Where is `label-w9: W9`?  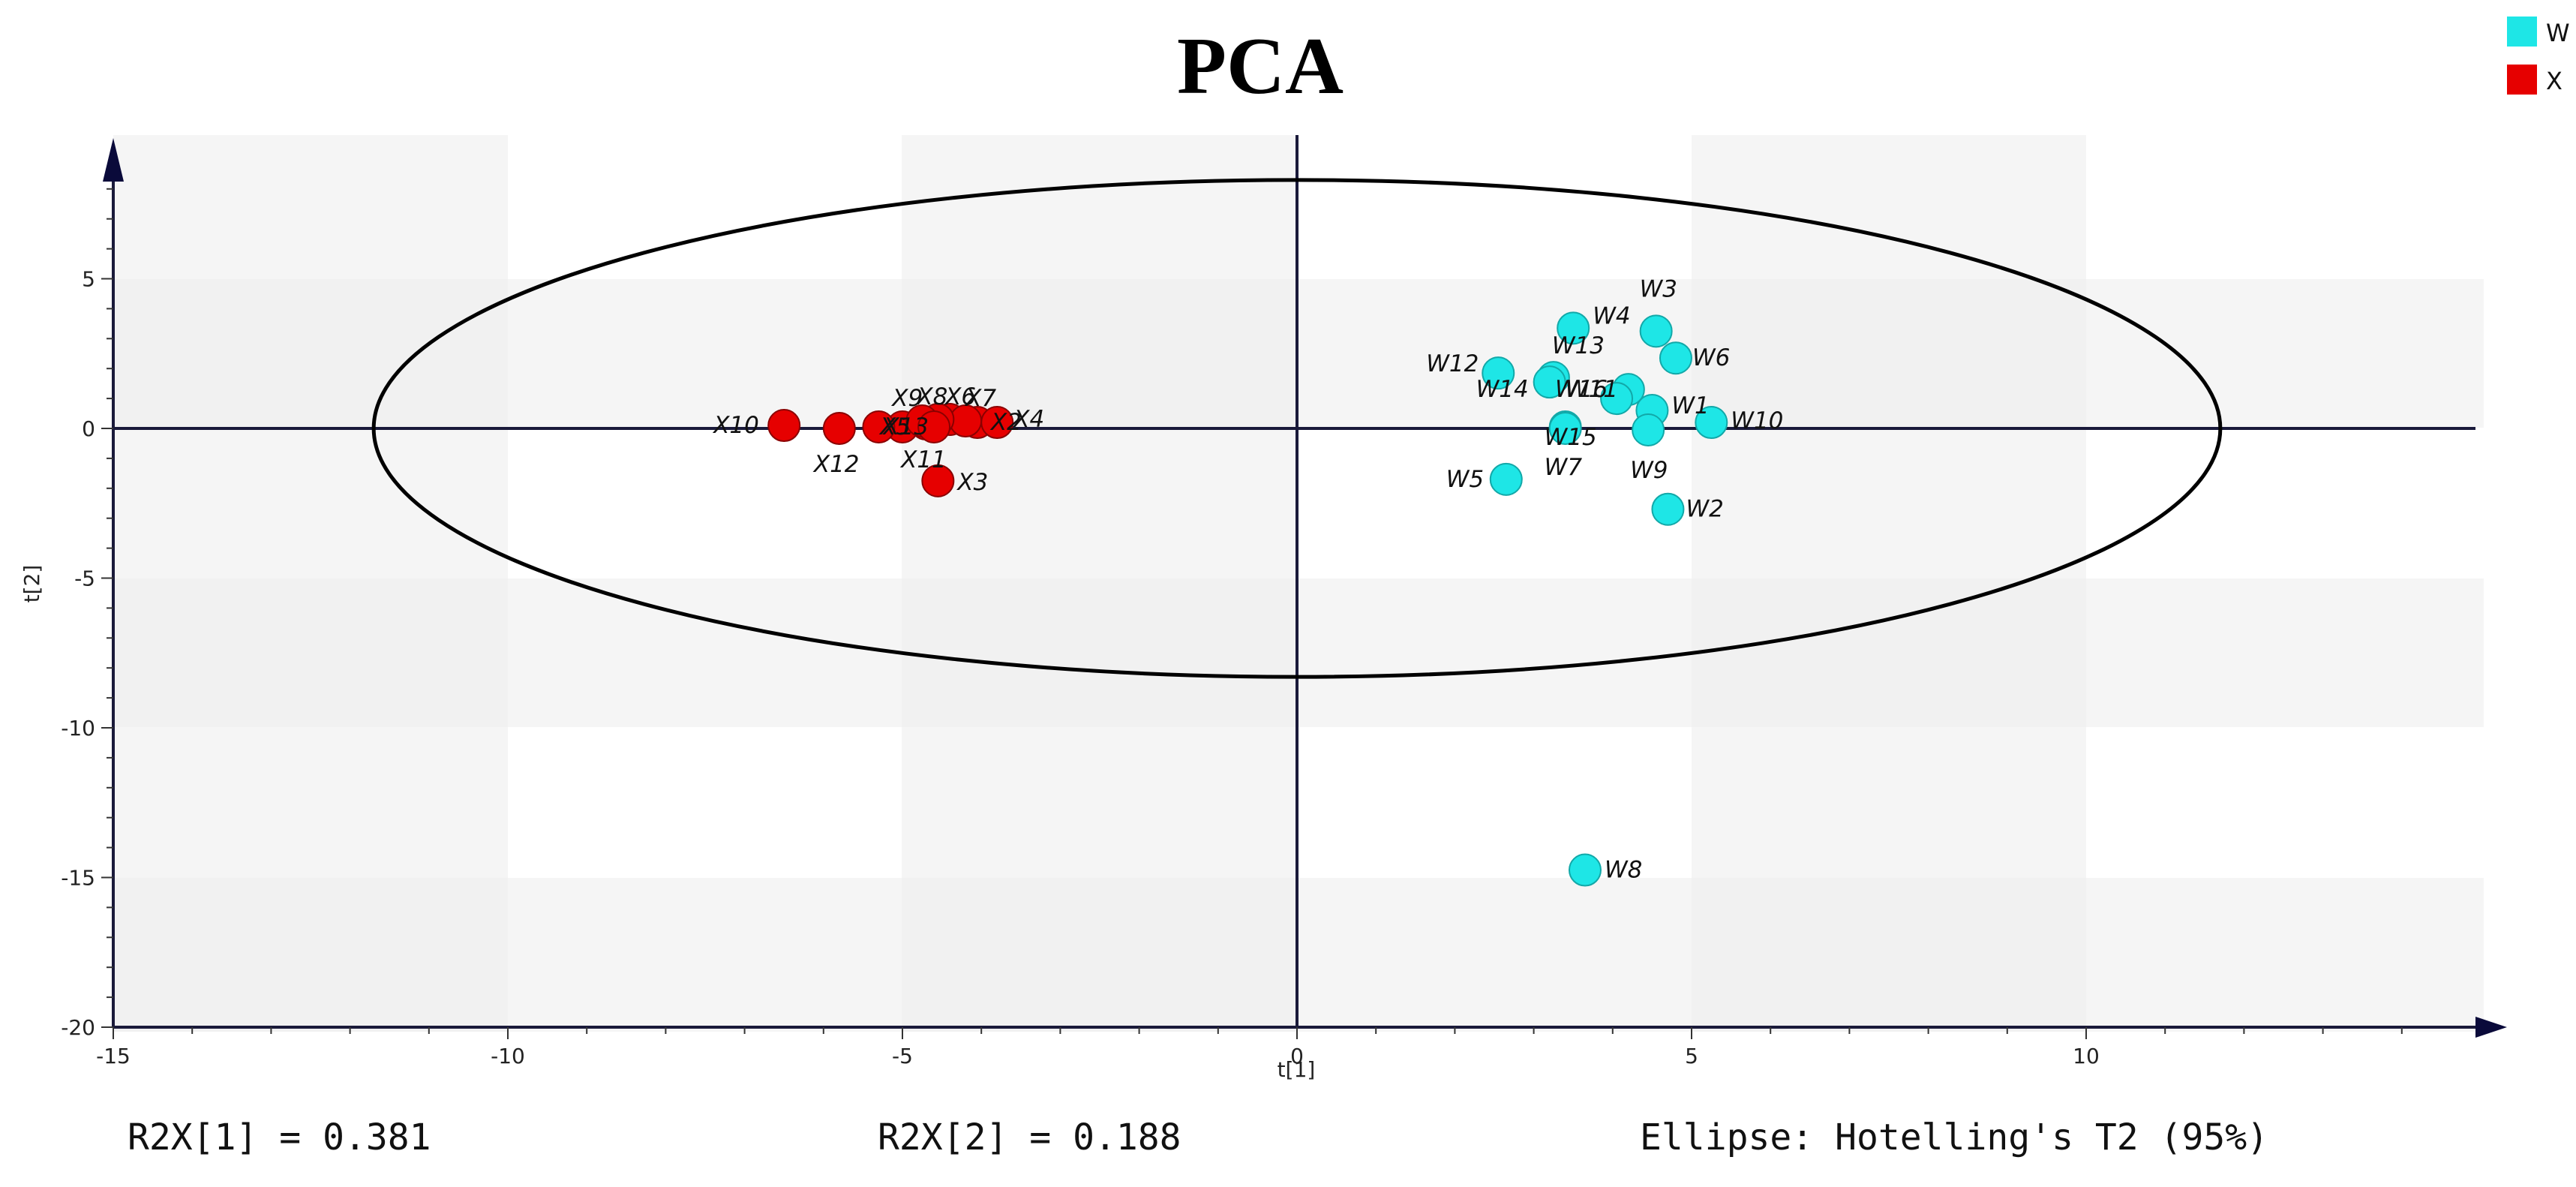 label-w9: W9 is located at coordinates (1649, 470).